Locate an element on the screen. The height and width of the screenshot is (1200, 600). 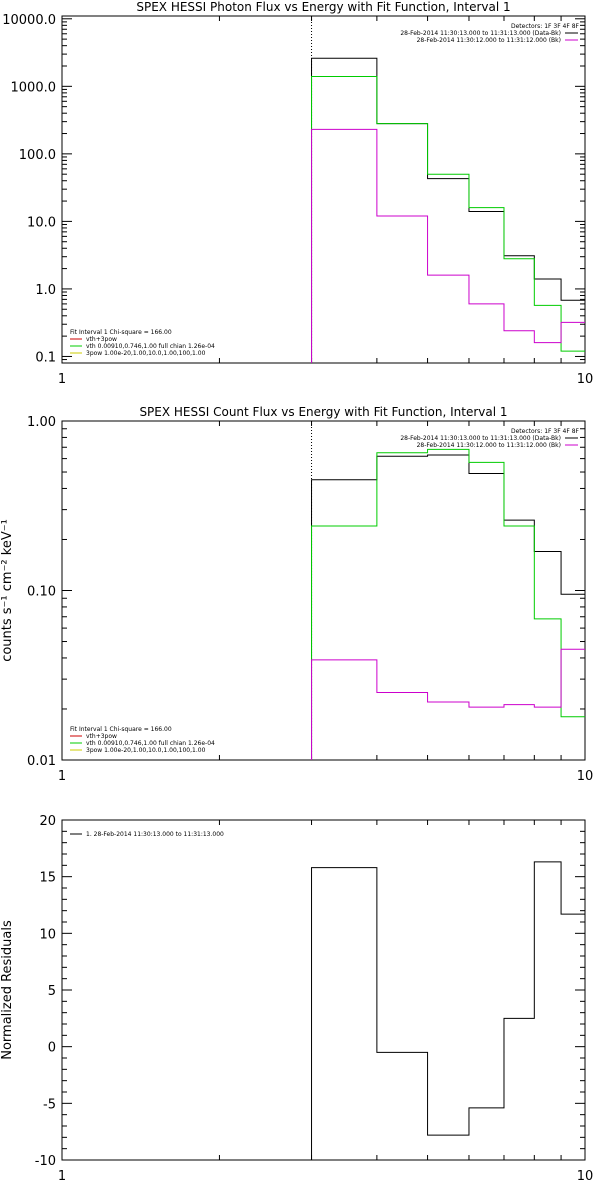
y-tick-label: 10000.0 is located at coordinates (29, 20).